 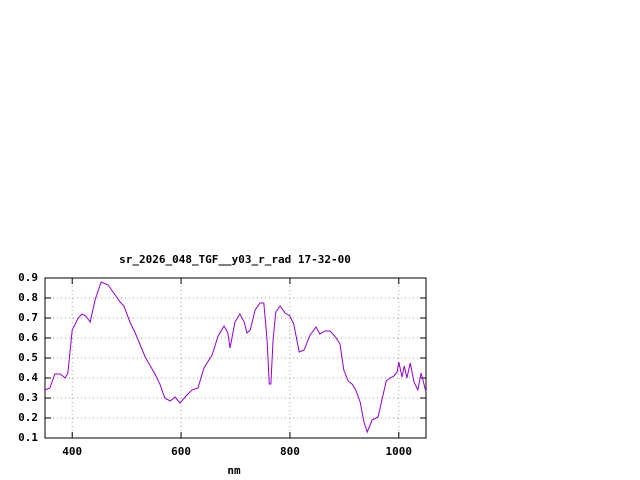 I want to click on x-tick-label: 800, so click(x=290, y=451).